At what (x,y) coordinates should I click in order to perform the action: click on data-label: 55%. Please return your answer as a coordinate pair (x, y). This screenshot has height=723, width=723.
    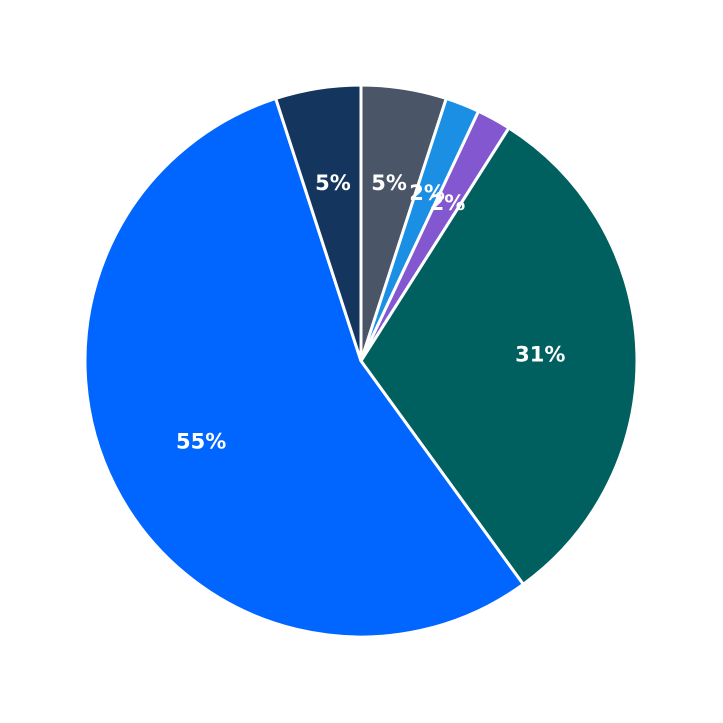
    Looking at the image, I should click on (201, 441).